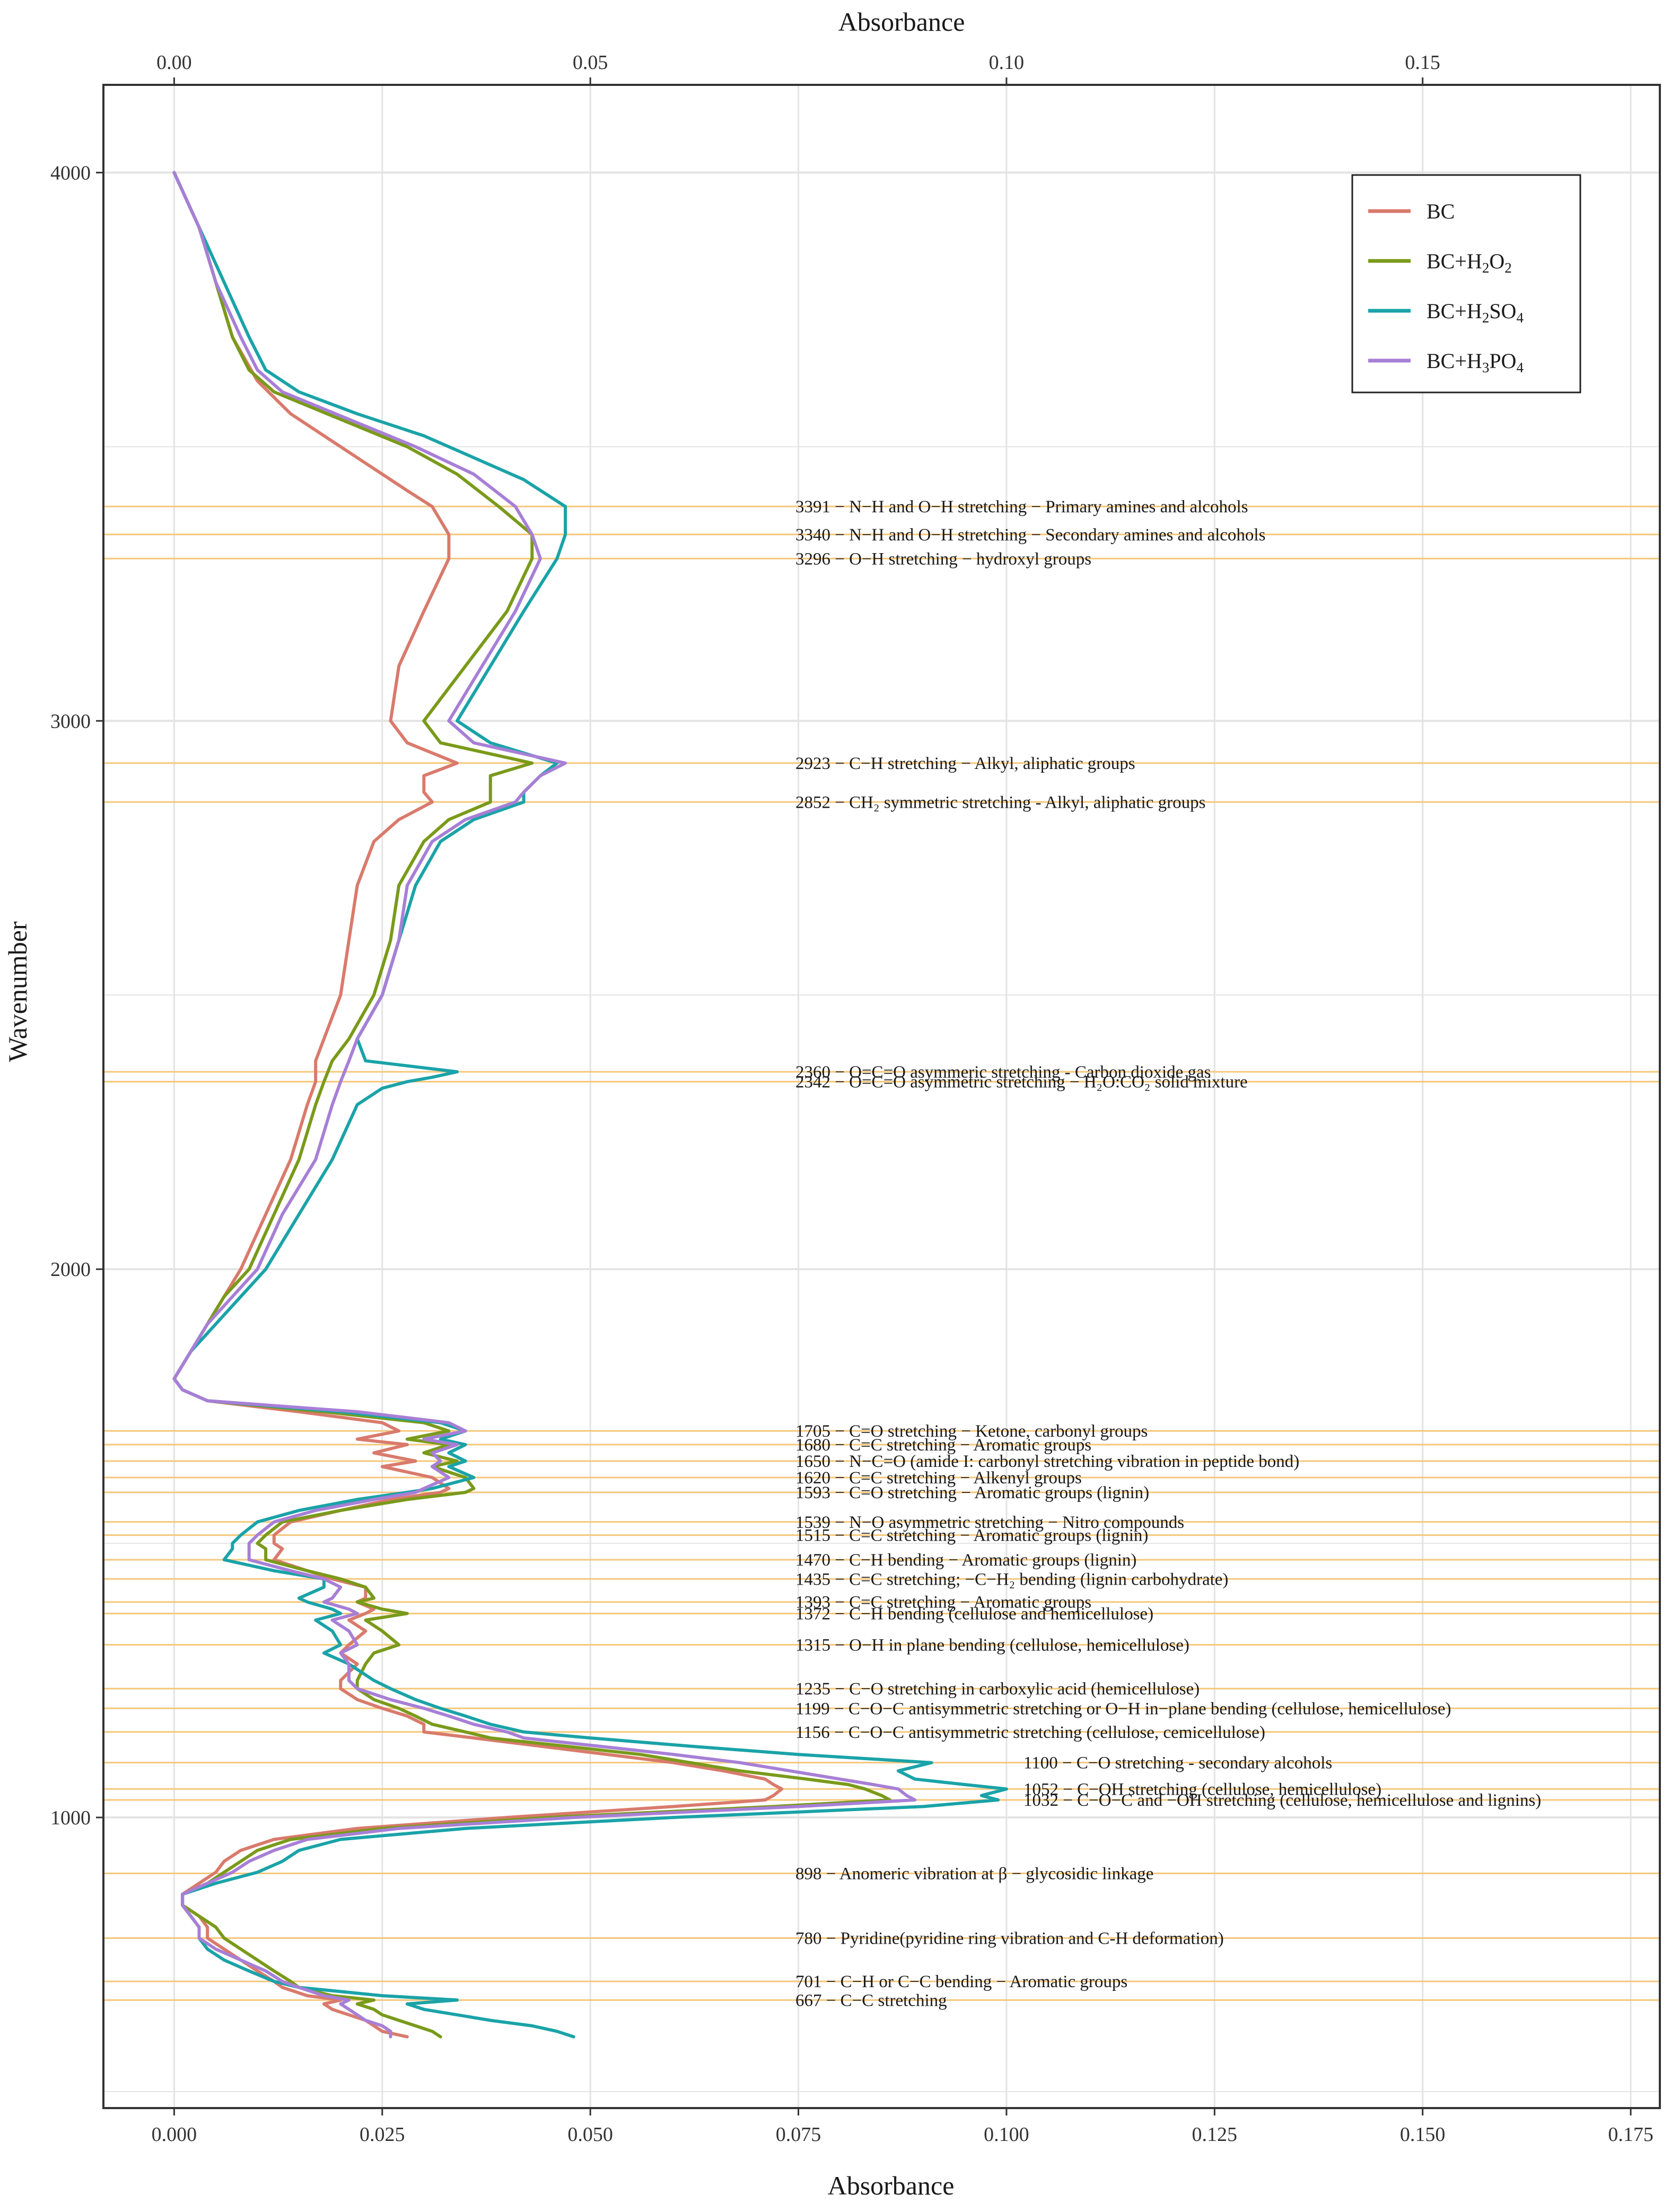 Image resolution: width=1680 pixels, height=2203 pixels. What do you see at coordinates (382, 2135) in the screenshot?
I see `x-tick-label-1: 0.025` at bounding box center [382, 2135].